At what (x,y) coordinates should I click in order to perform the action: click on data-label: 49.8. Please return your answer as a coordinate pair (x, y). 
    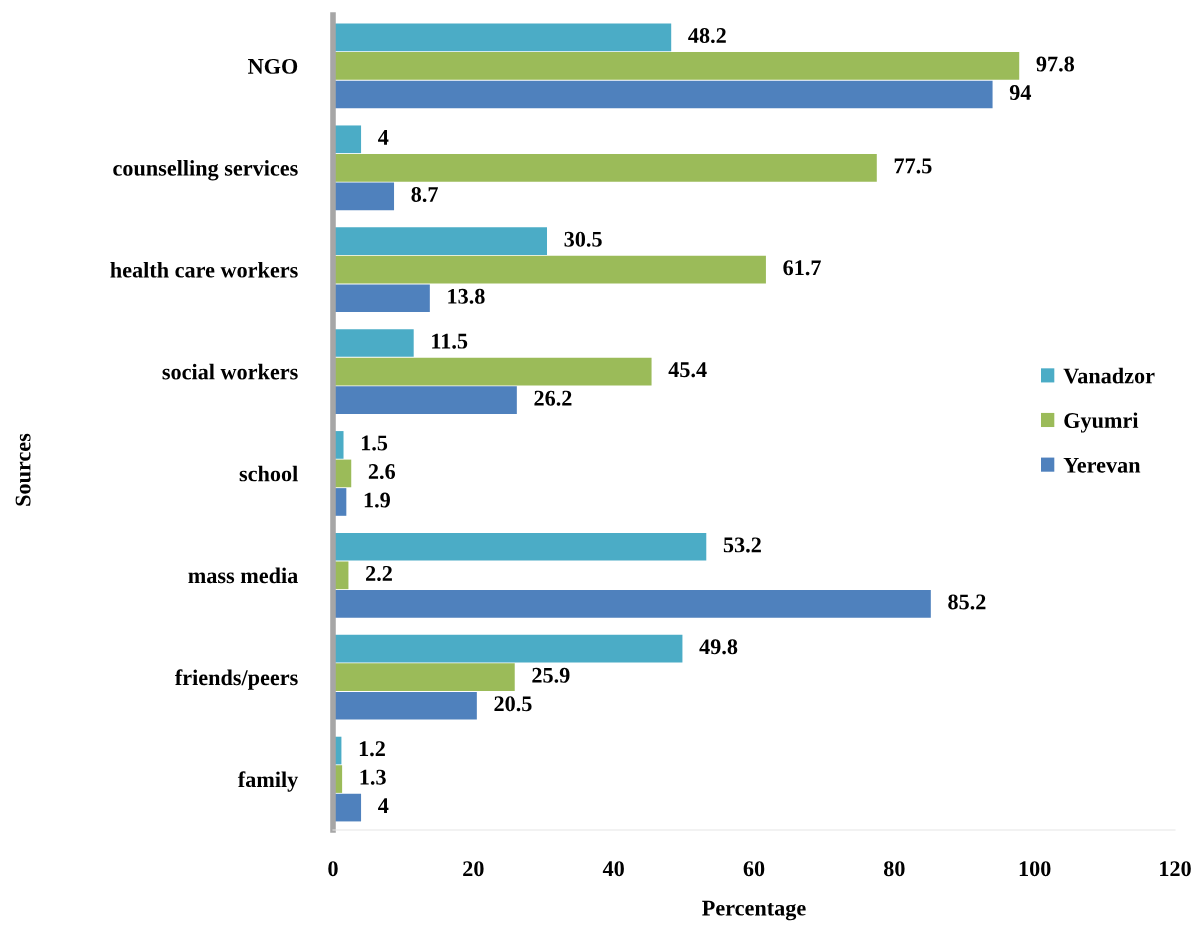
    Looking at the image, I should click on (718, 647).